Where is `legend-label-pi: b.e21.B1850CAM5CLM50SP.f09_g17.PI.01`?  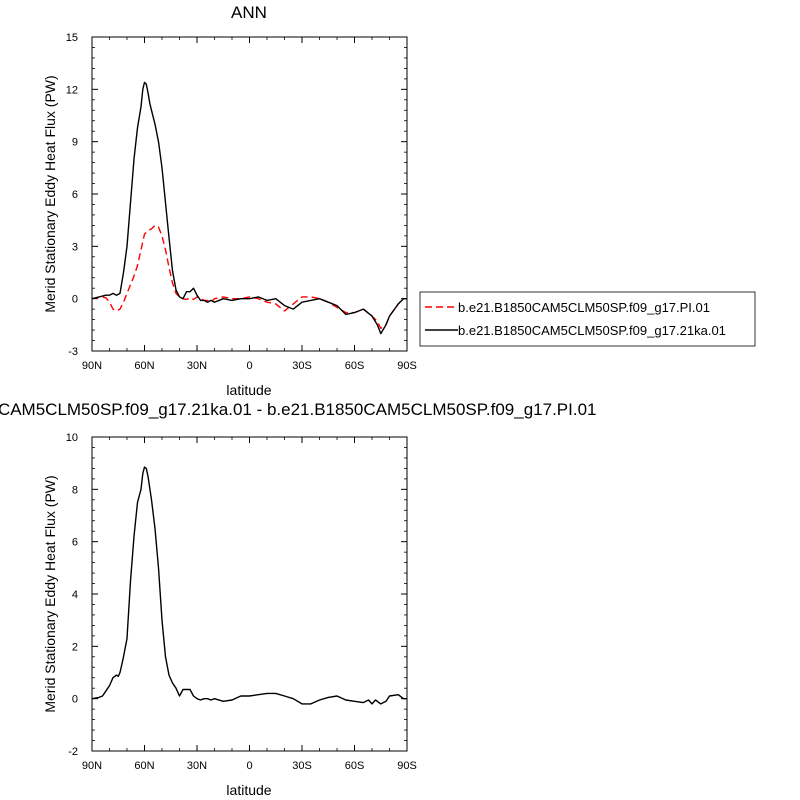
legend-label-pi: b.e21.B1850CAM5CLM50SP.f09_g17.PI.01 is located at coordinates (584, 307).